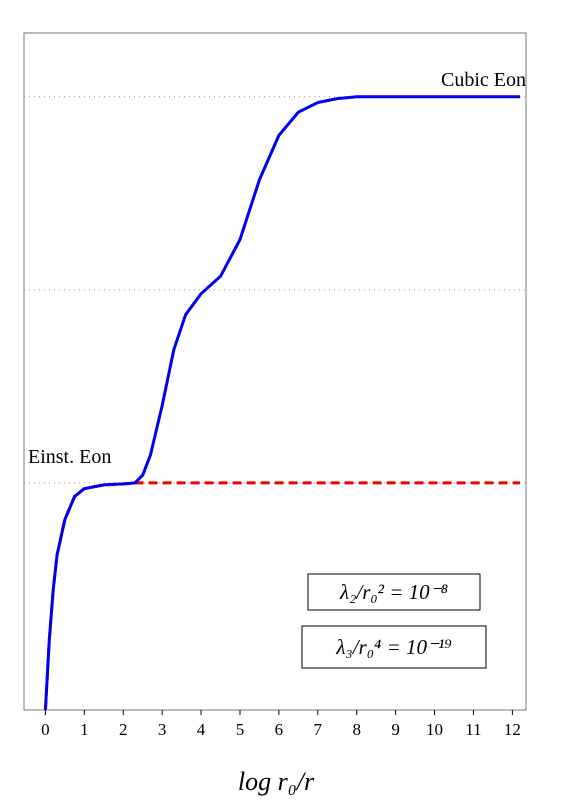 The height and width of the screenshot is (812, 563). What do you see at coordinates (240, 729) in the screenshot?
I see `x-tick-label: 5` at bounding box center [240, 729].